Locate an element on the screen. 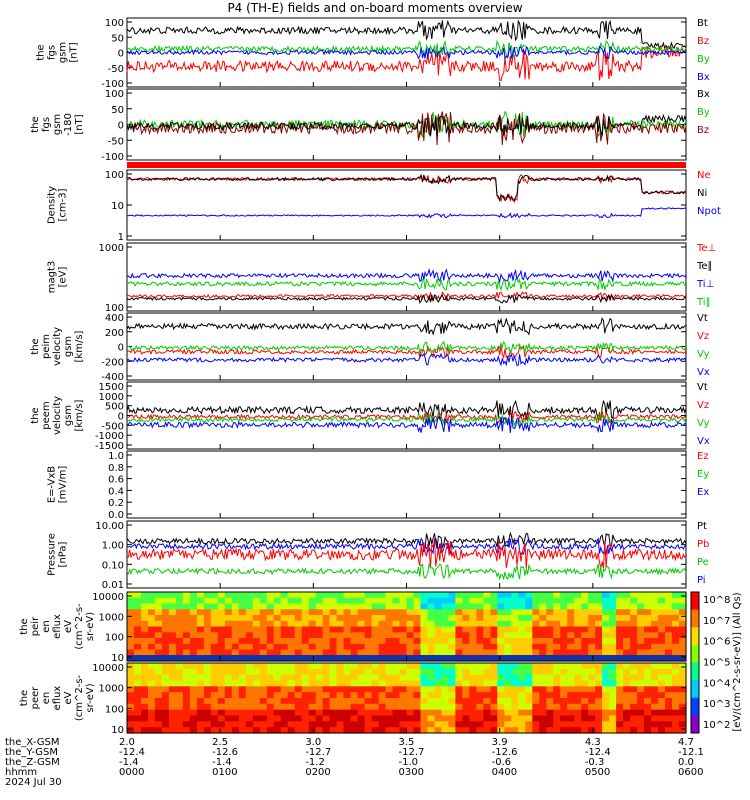  footer-value: 4.7 is located at coordinates (686, 742).